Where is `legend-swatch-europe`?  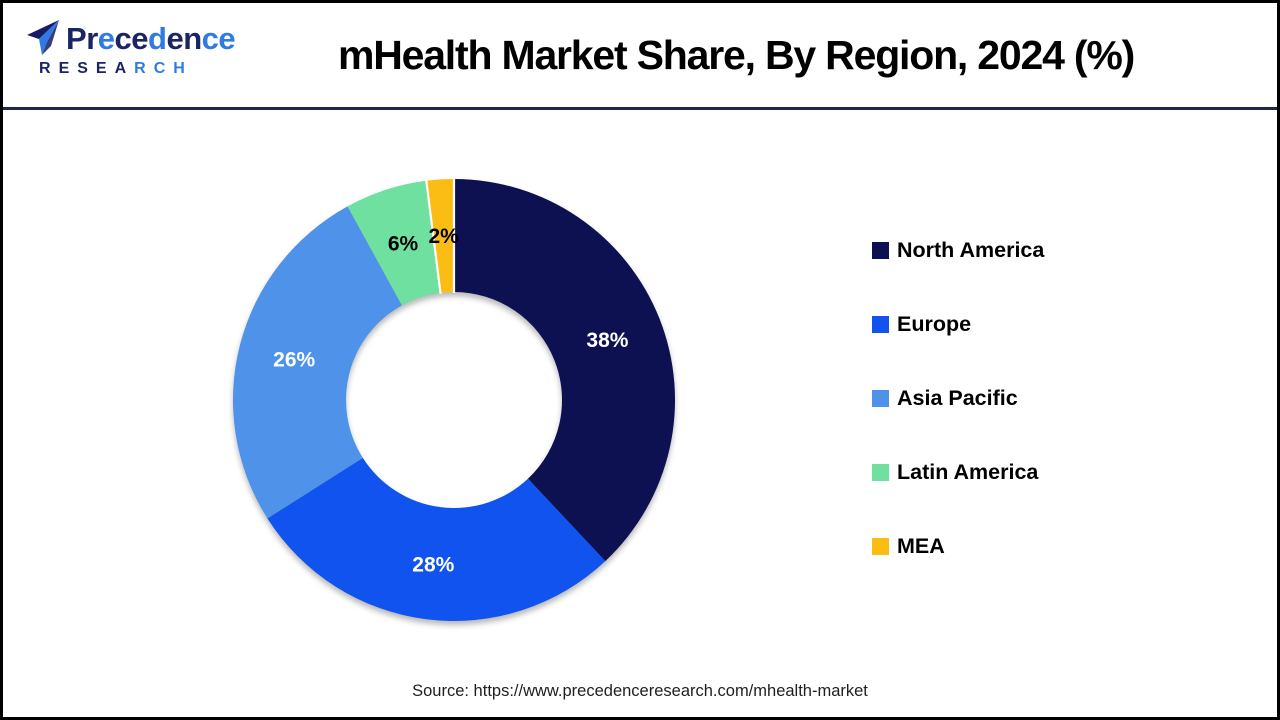 legend-swatch-europe is located at coordinates (880, 324).